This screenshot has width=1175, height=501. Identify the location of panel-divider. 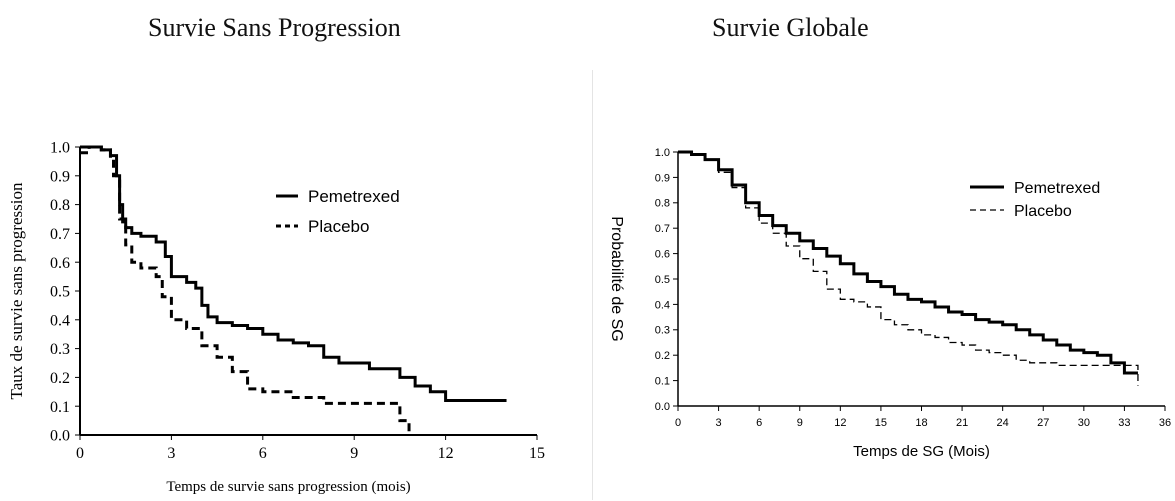
(592, 285).